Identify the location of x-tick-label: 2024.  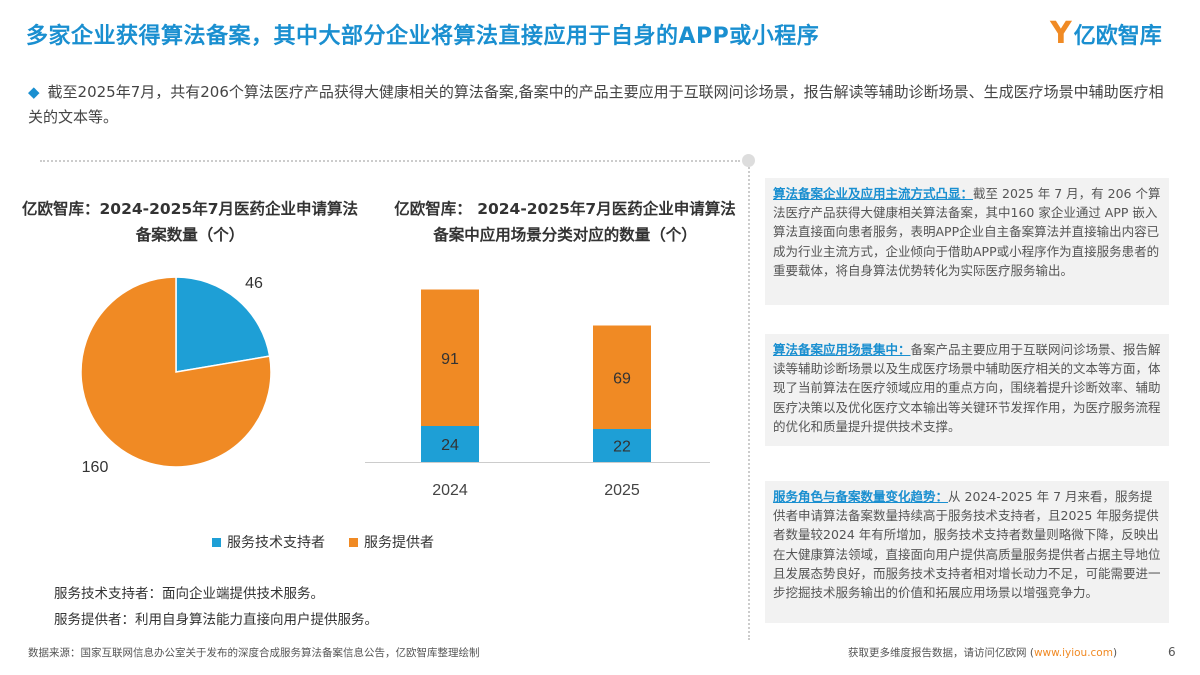
(450, 490).